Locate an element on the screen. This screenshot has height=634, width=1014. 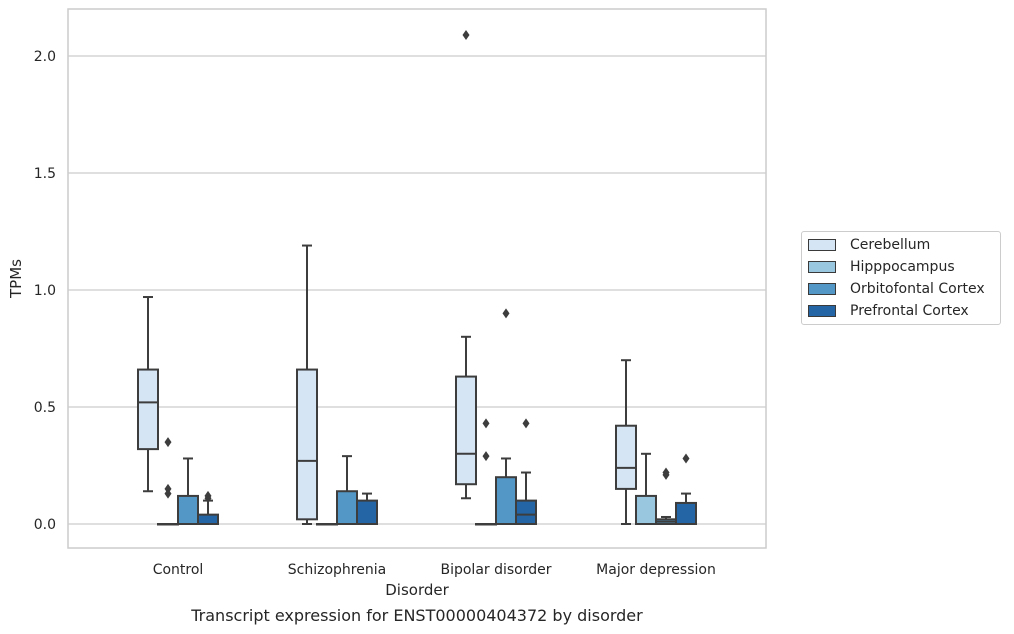
x-axis-label: Disorder is located at coordinates (417, 590).